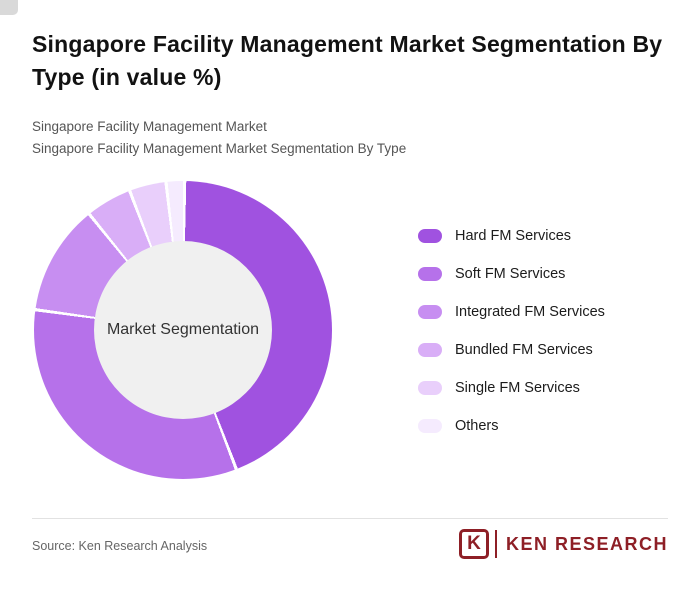  What do you see at coordinates (530, 312) in the screenshot?
I see `legend-label: Integrated FM Services` at bounding box center [530, 312].